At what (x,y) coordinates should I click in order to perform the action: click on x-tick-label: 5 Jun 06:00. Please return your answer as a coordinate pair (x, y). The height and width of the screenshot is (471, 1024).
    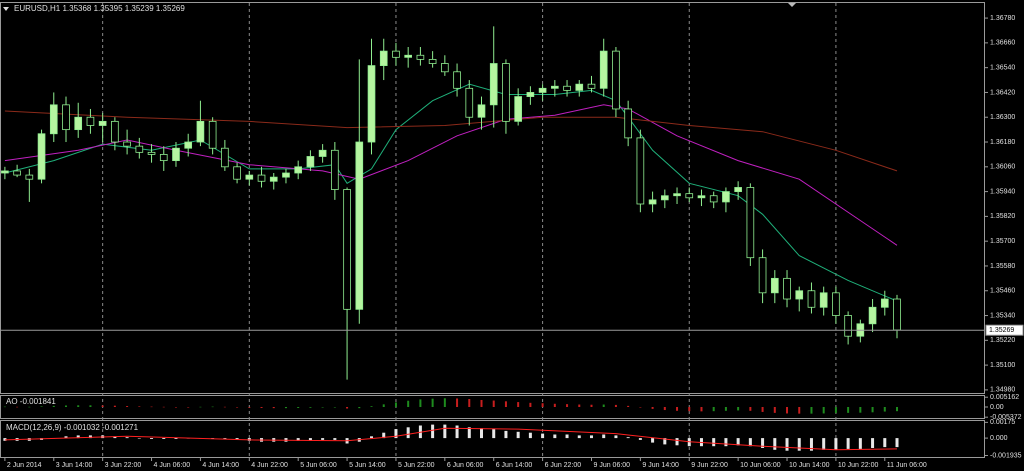
    Looking at the image, I should click on (318, 465).